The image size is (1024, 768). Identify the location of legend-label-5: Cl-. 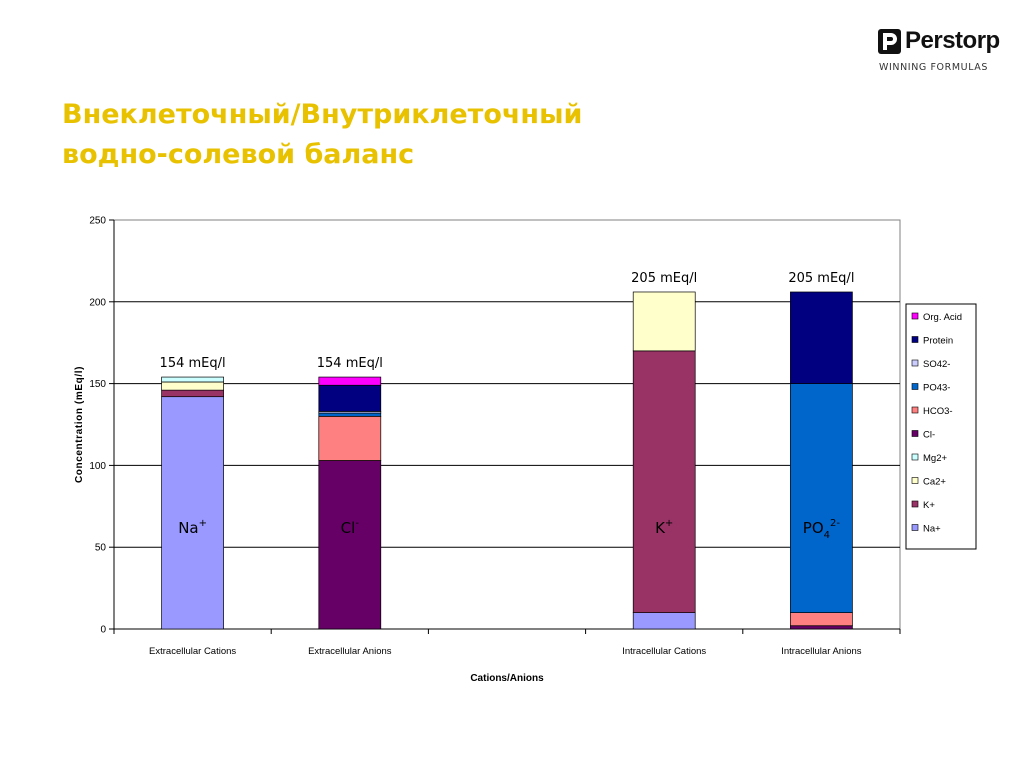
(929, 435).